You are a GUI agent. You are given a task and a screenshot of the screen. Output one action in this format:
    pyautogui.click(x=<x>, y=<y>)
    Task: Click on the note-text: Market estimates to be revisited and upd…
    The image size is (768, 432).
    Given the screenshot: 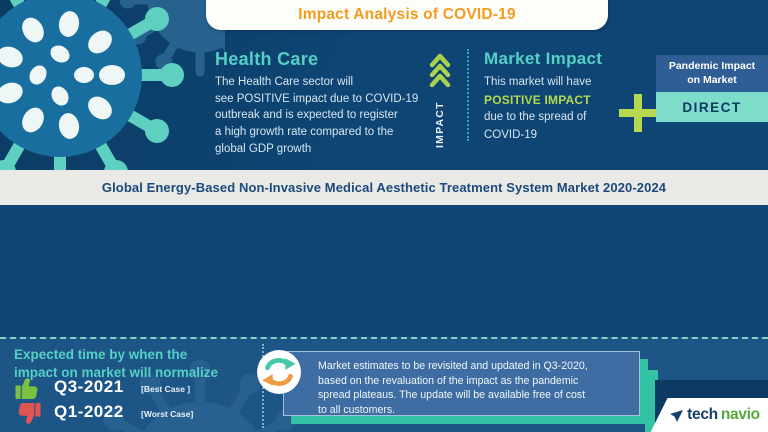 What is the action you would take?
    pyautogui.click(x=453, y=388)
    